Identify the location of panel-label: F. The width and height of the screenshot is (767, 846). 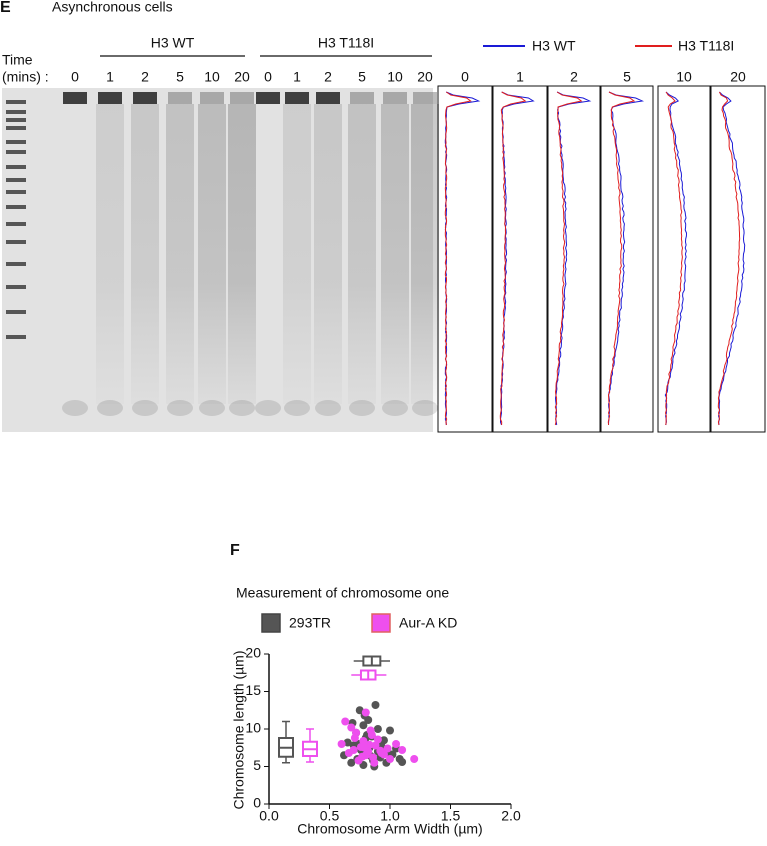
(235, 550).